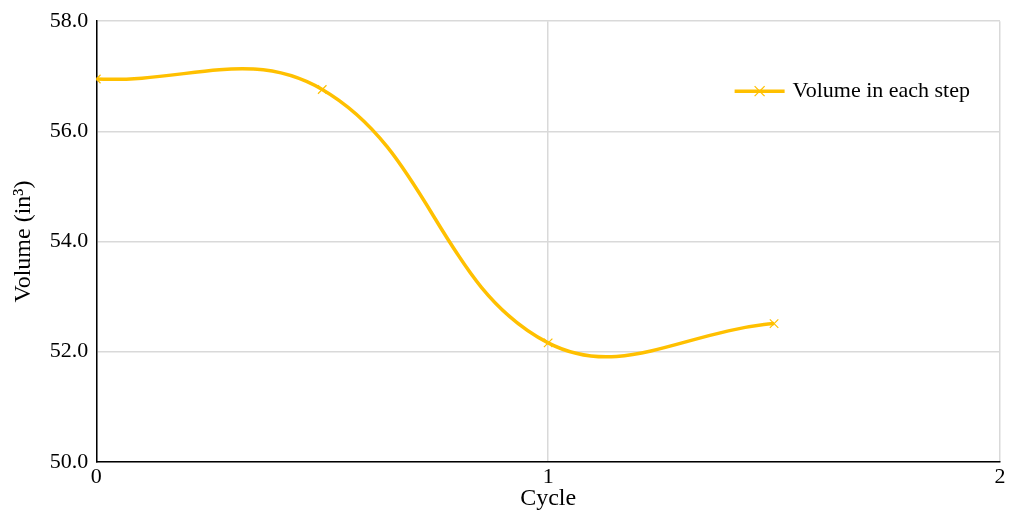 This screenshot has height=517, width=1015. Describe the element at coordinates (96, 475) in the screenshot. I see `x-tick-label: 0` at that location.